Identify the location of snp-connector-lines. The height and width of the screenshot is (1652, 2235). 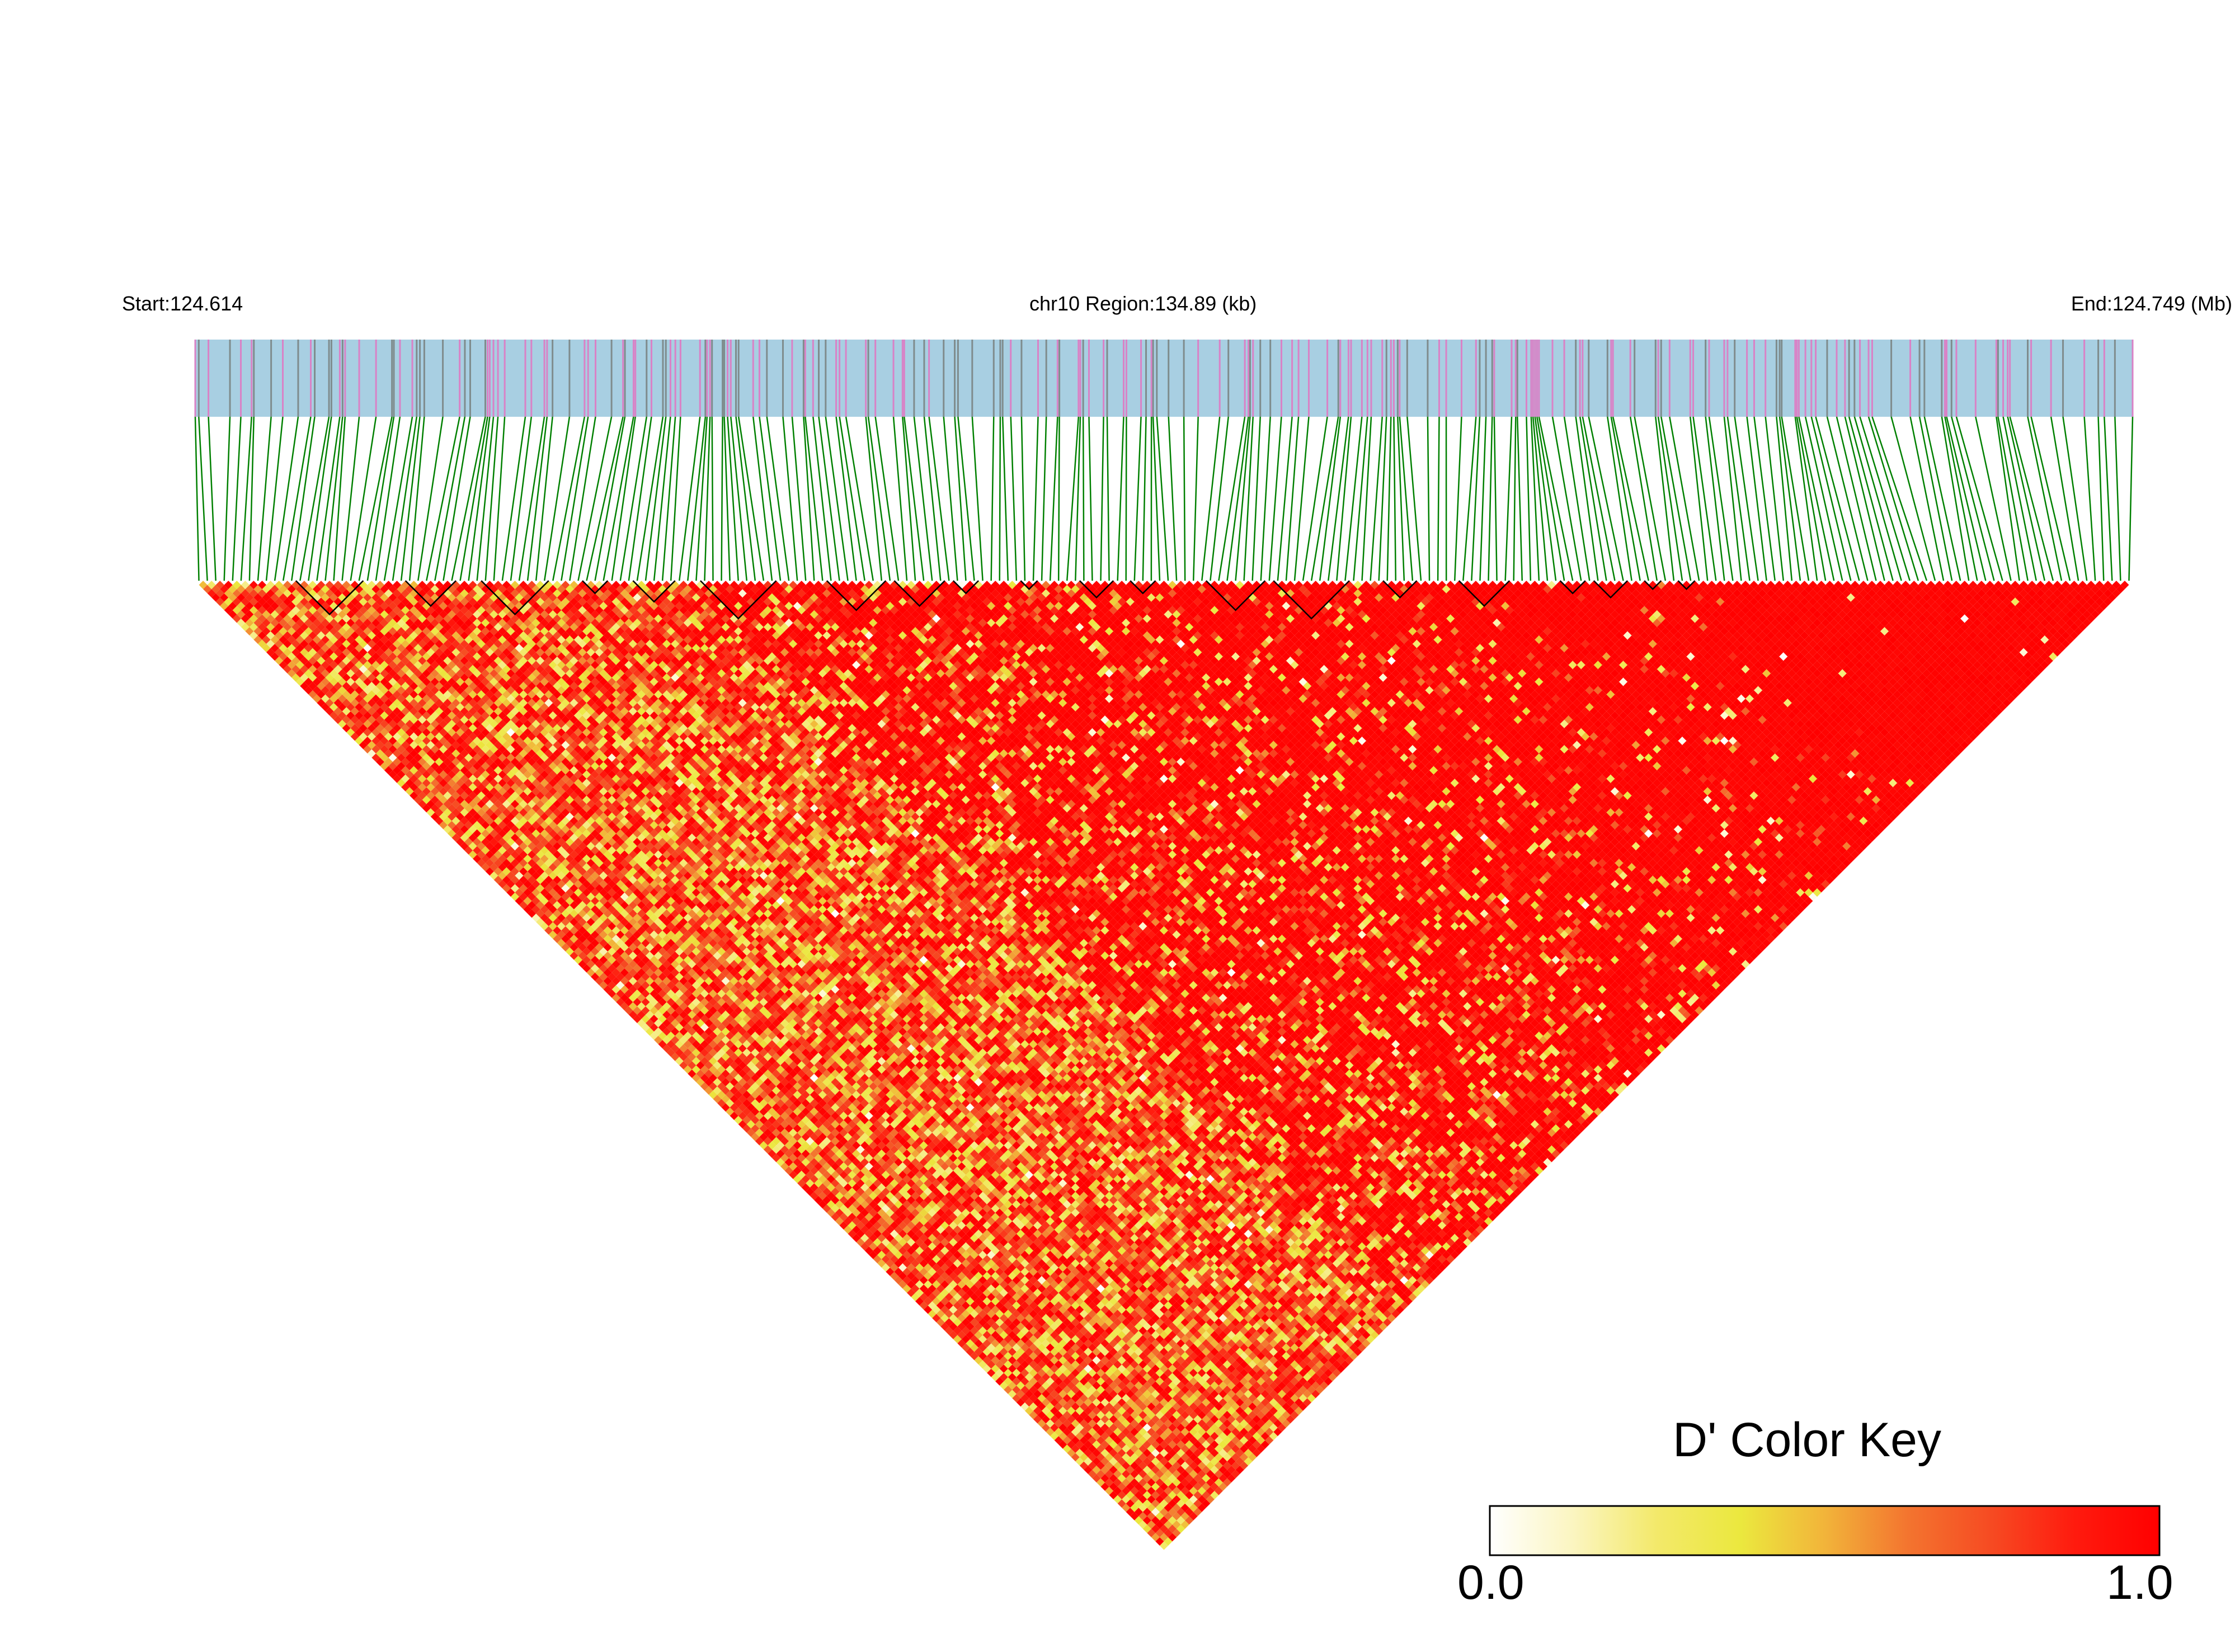
(1164, 499).